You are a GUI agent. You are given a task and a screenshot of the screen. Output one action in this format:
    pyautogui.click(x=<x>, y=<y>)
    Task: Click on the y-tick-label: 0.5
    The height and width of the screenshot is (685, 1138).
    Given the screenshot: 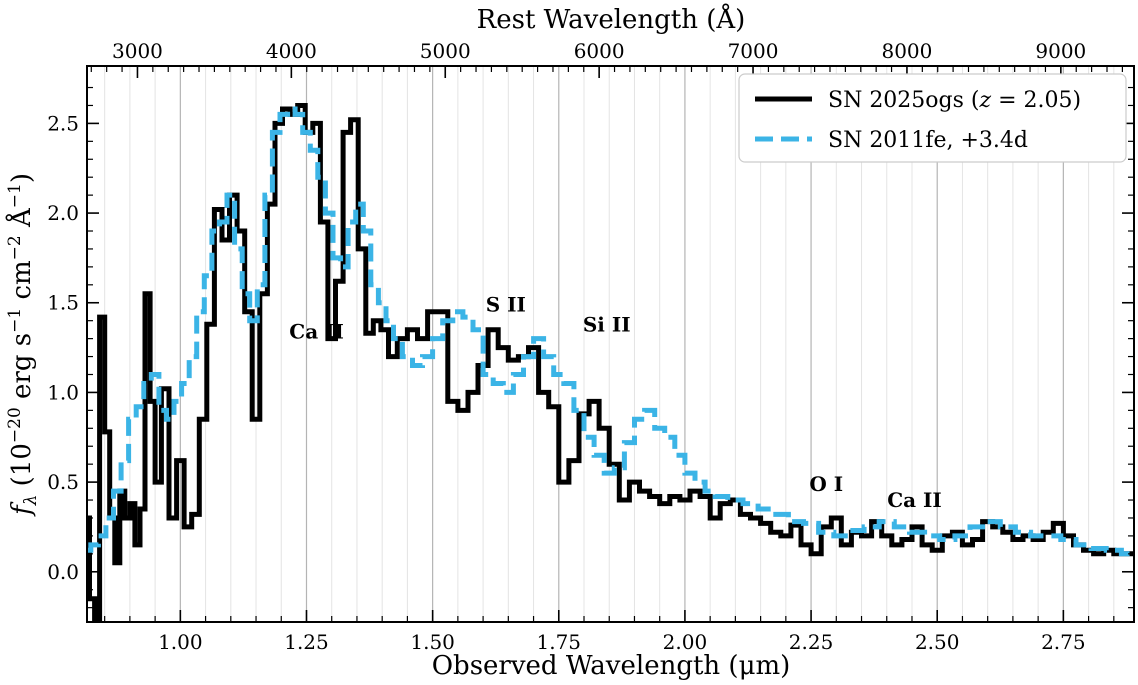 What is the action you would take?
    pyautogui.click(x=63, y=482)
    